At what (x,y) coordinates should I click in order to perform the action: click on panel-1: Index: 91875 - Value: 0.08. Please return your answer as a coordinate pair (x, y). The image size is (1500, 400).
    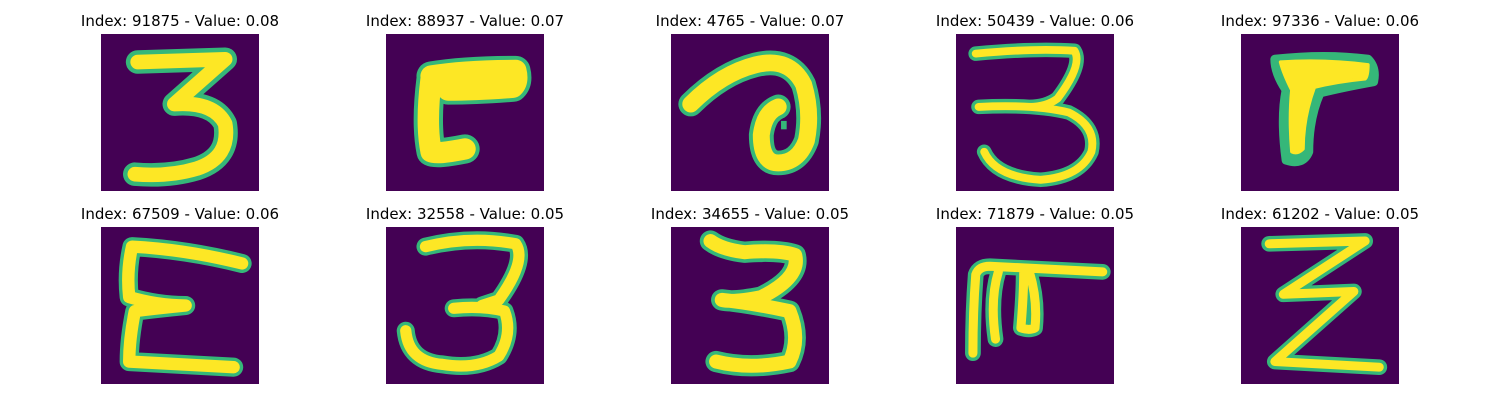
    Looking at the image, I should click on (180, 107).